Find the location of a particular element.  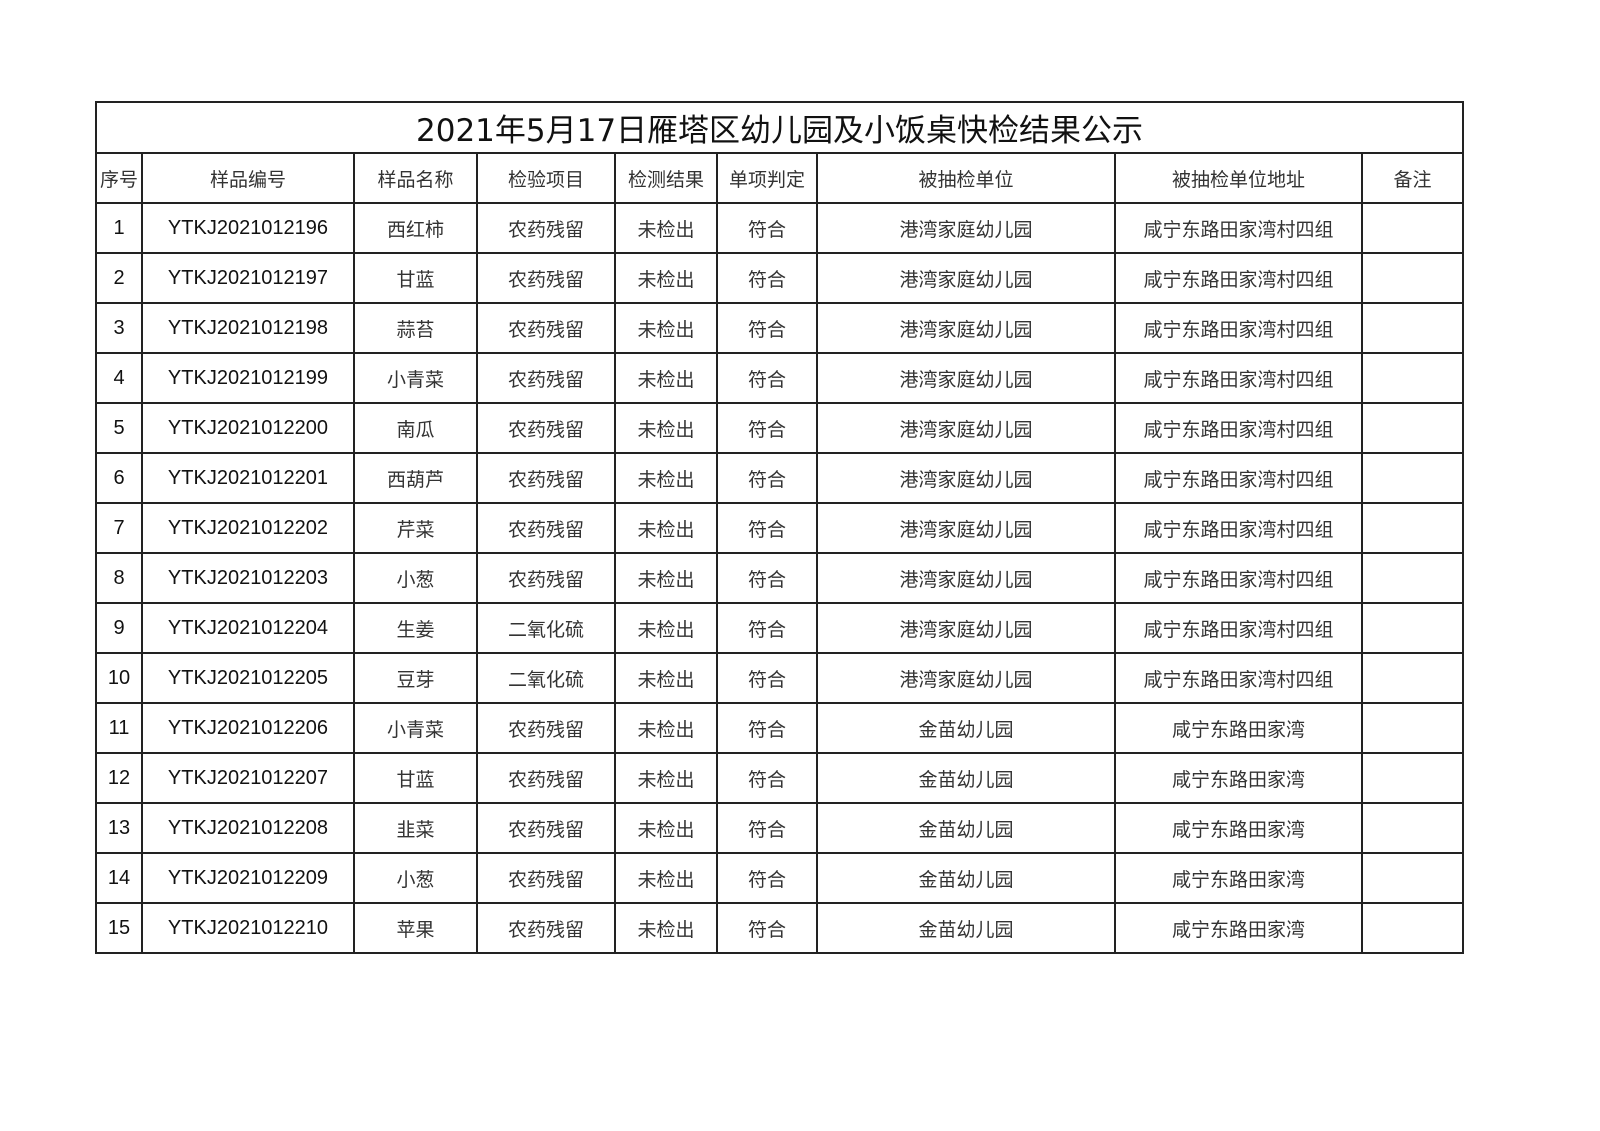

cell-sample-id: YTKJ2021012196 is located at coordinates (248, 228).